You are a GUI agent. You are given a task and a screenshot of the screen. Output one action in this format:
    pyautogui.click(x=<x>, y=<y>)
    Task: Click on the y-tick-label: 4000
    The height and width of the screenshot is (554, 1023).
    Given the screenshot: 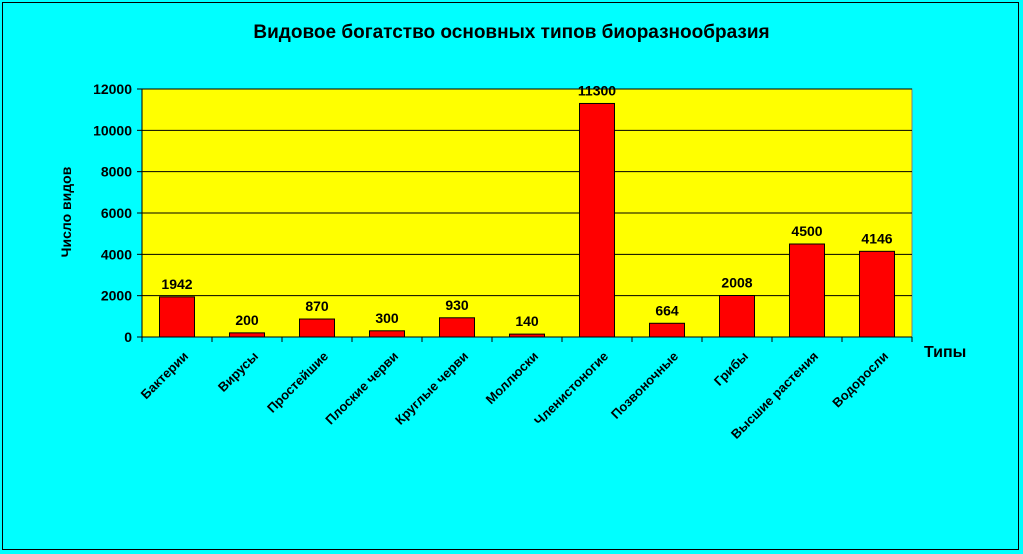 What is the action you would take?
    pyautogui.click(x=116, y=254)
    